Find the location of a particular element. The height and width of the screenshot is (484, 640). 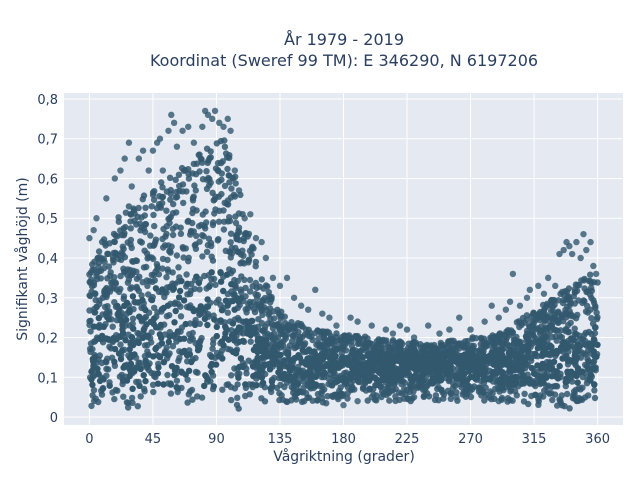

y-tick-label: 0,2 is located at coordinates (47, 339).